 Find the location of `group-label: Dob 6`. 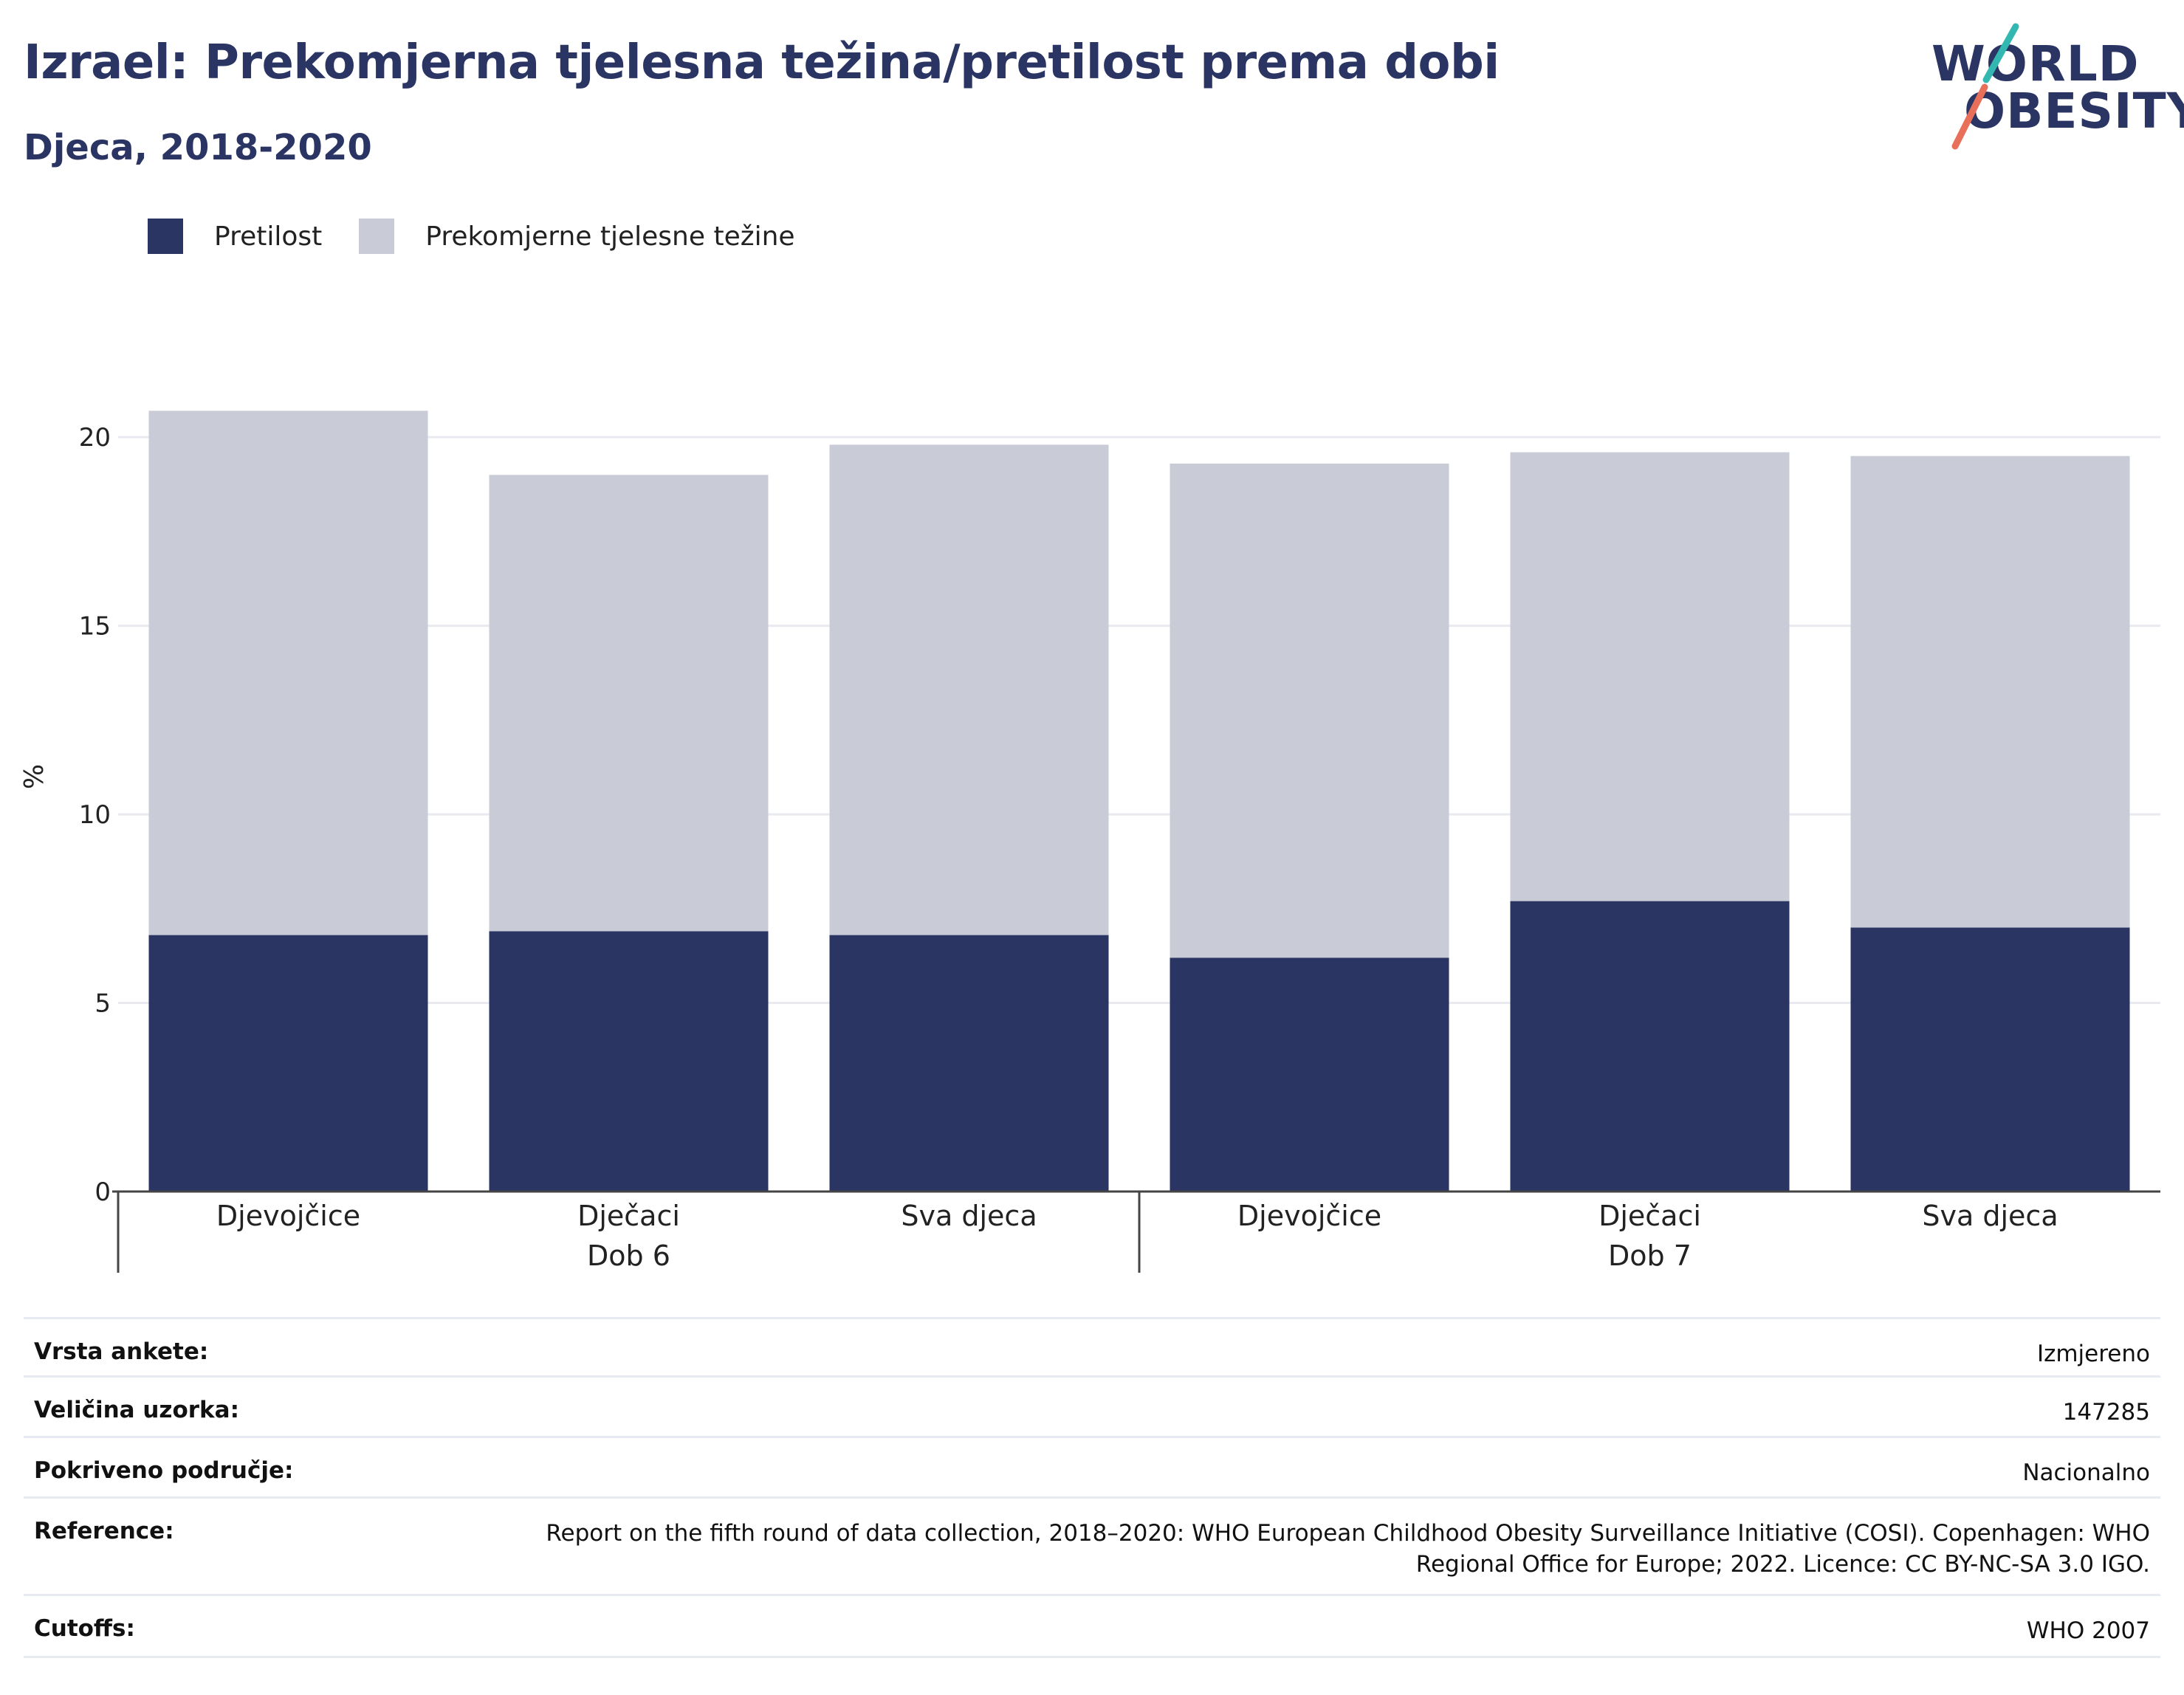

group-label: Dob 6 is located at coordinates (629, 1256).